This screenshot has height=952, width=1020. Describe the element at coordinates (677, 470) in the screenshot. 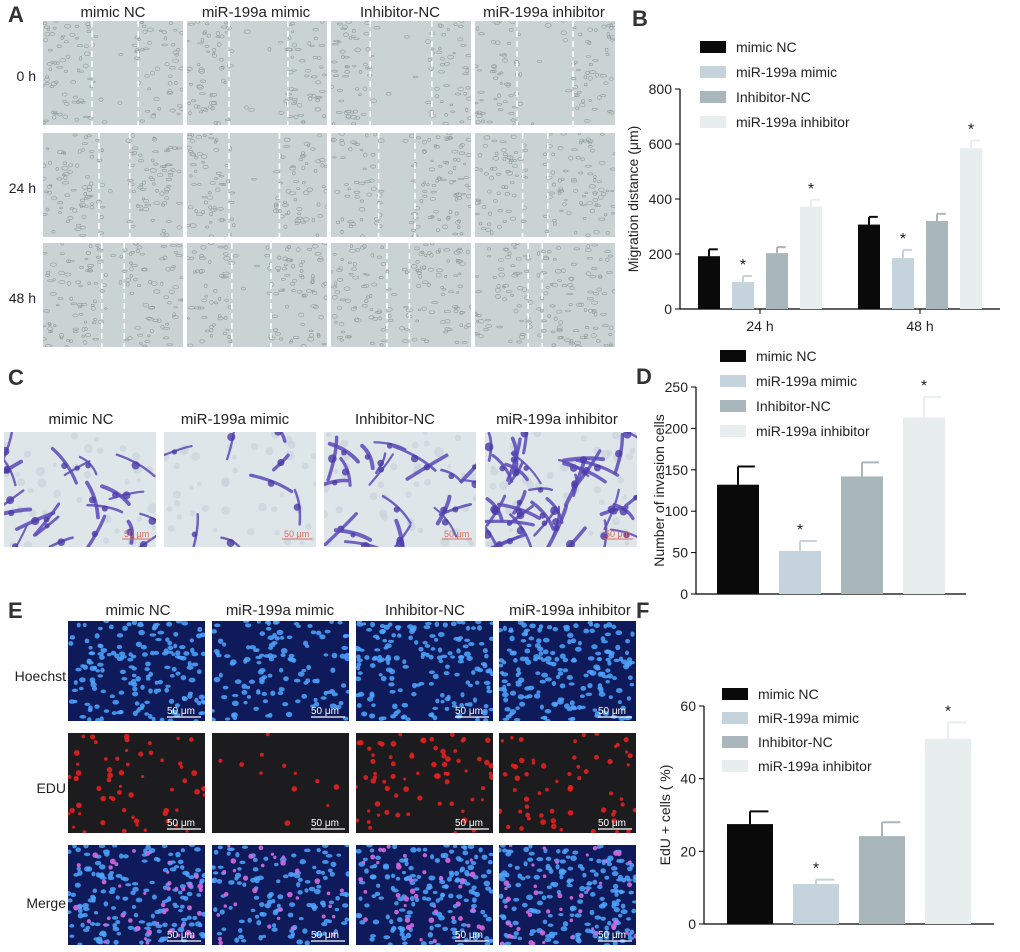

I see `y-tick-label: 150` at that location.